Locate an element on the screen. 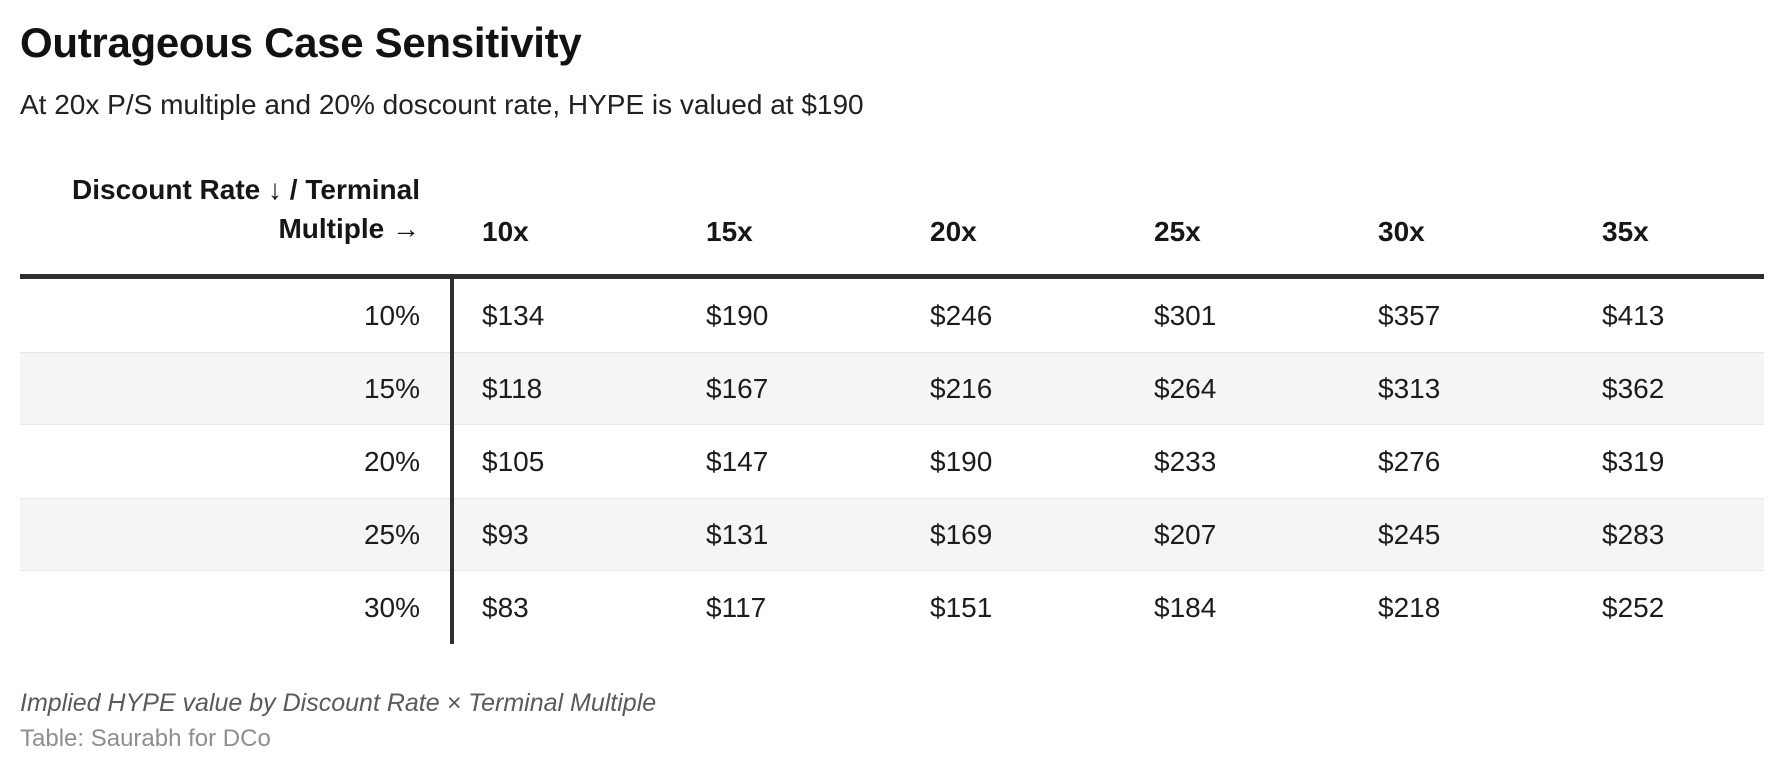  table-row-20pct: 20% $105 $147 $190 $233 $276 $319 is located at coordinates (892, 461).